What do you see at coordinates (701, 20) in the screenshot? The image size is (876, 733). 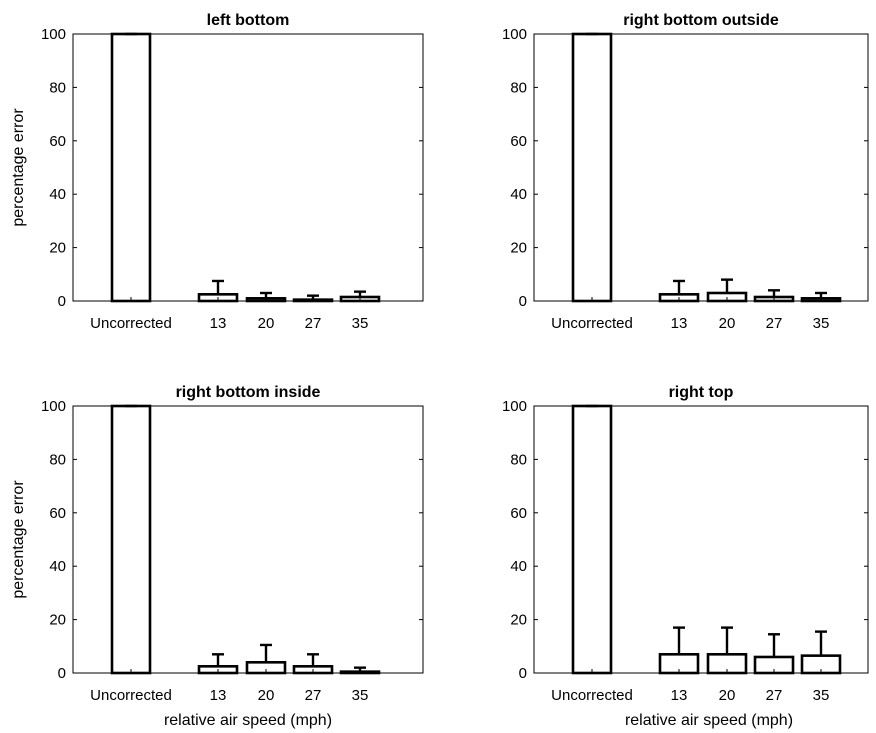 I see `chart-title: right bottom outside` at bounding box center [701, 20].